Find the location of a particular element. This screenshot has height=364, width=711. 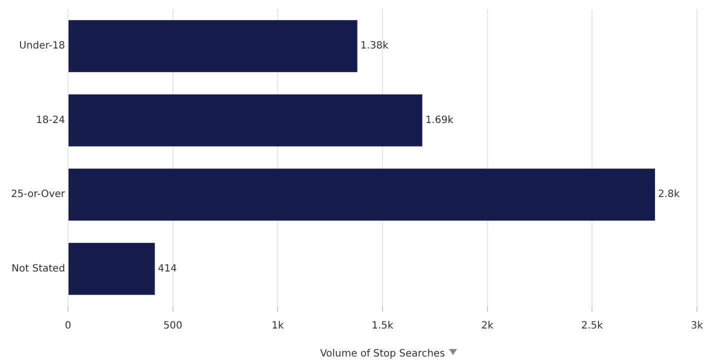

y-tick-label: 18-24 is located at coordinates (51, 120).